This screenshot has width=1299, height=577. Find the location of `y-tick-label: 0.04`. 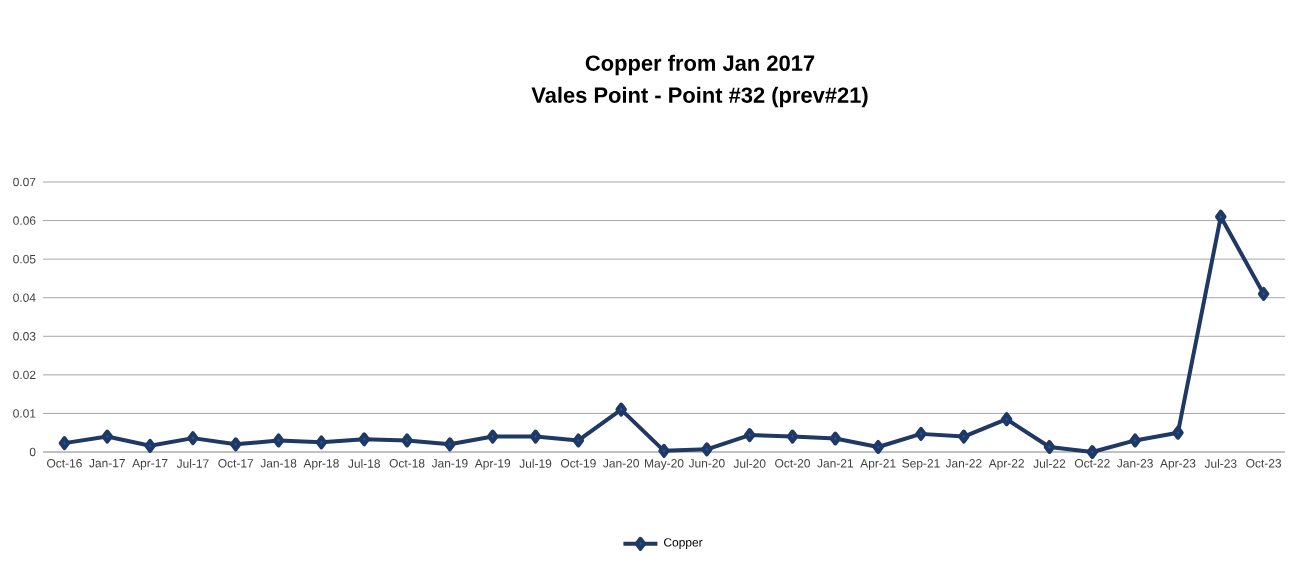

y-tick-label: 0.04 is located at coordinates (24, 297).